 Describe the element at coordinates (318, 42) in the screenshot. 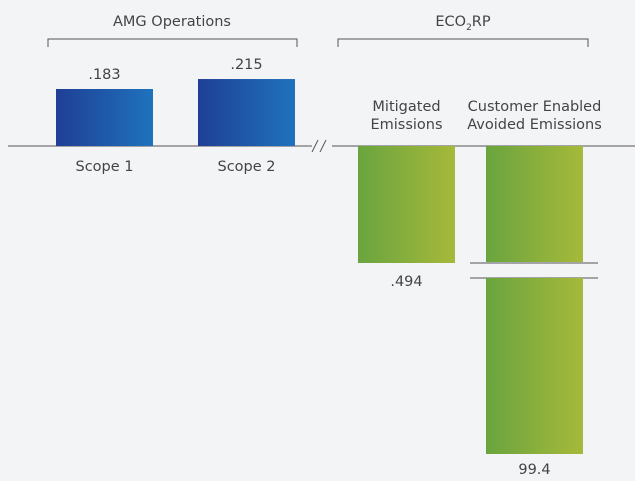

I see `group-brackets` at that location.